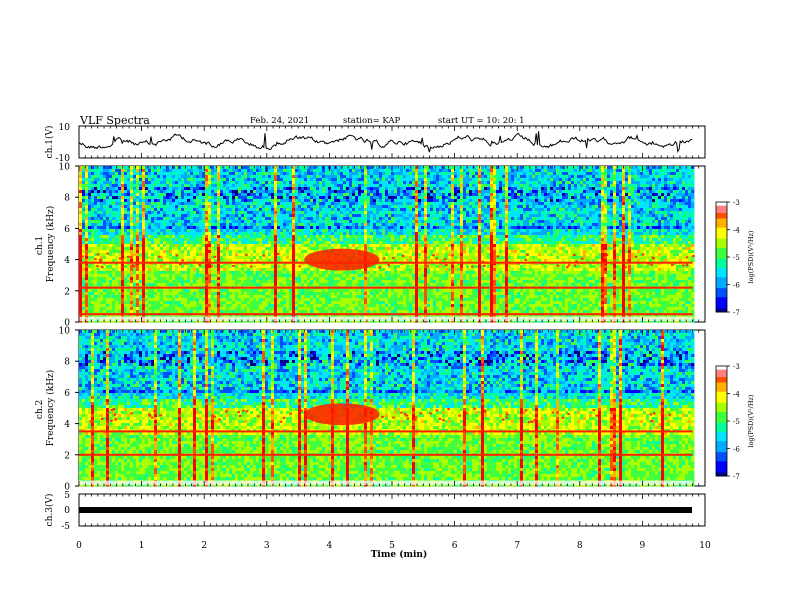  Describe the element at coordinates (65, 332) in the screenshot. I see `spec2-ytick: 10` at that location.